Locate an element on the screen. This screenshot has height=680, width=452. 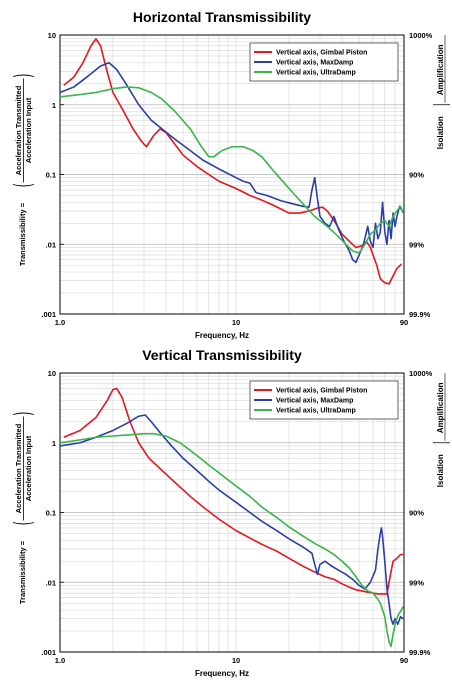
chart-title: Vertical Transmissibility is located at coordinates (222, 355).